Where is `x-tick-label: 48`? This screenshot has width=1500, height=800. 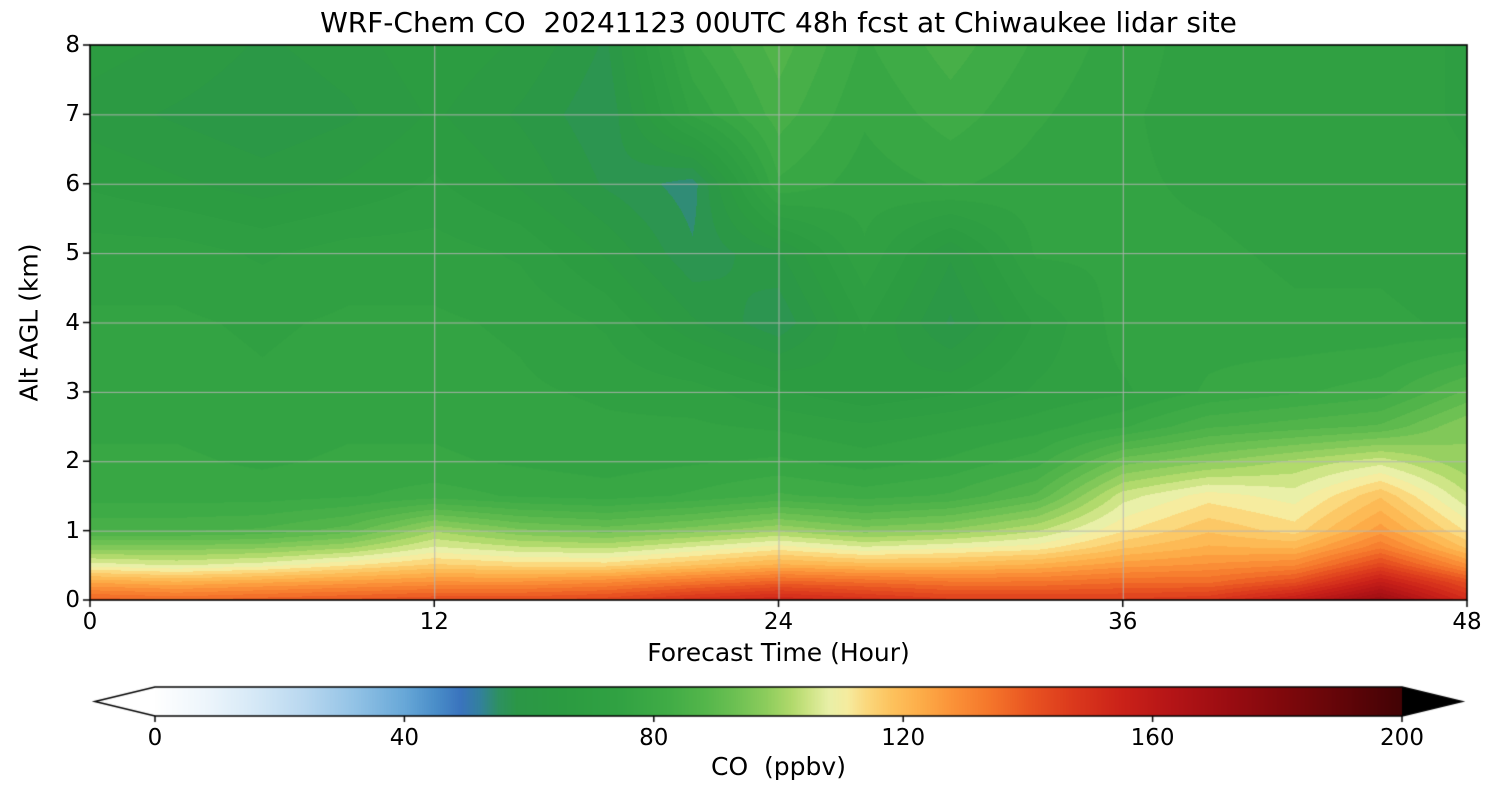 x-tick-label: 48 is located at coordinates (1467, 622).